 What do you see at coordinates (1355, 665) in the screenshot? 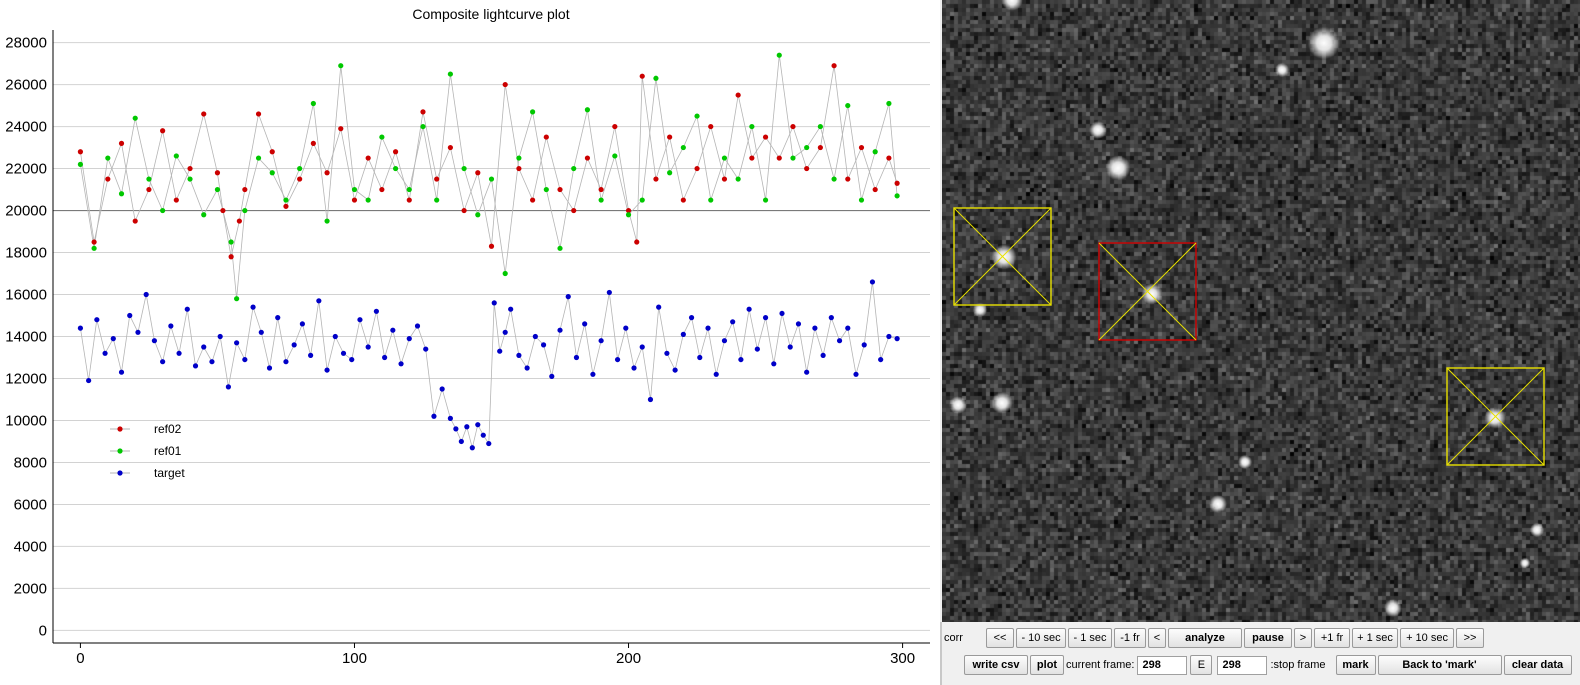
I see `mark-button: mark` at bounding box center [1355, 665].